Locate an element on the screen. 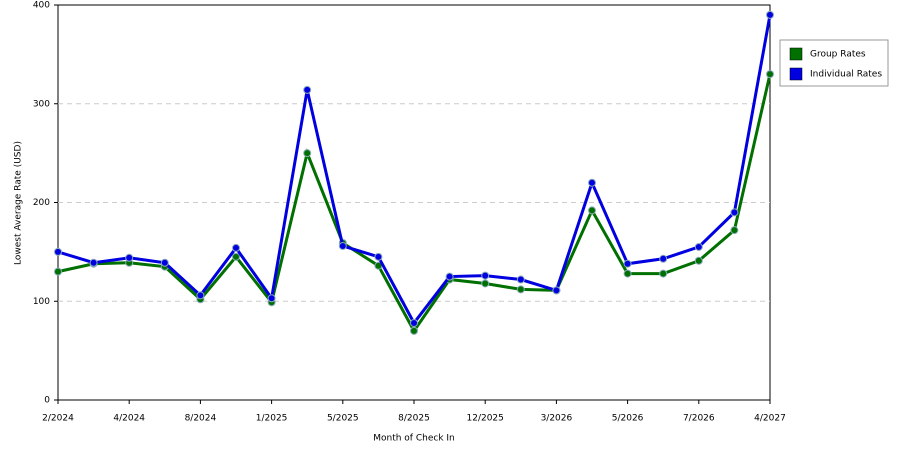 The width and height of the screenshot is (900, 454). y-axis-title: Lowest Average Rate (USD) is located at coordinates (19, 203).